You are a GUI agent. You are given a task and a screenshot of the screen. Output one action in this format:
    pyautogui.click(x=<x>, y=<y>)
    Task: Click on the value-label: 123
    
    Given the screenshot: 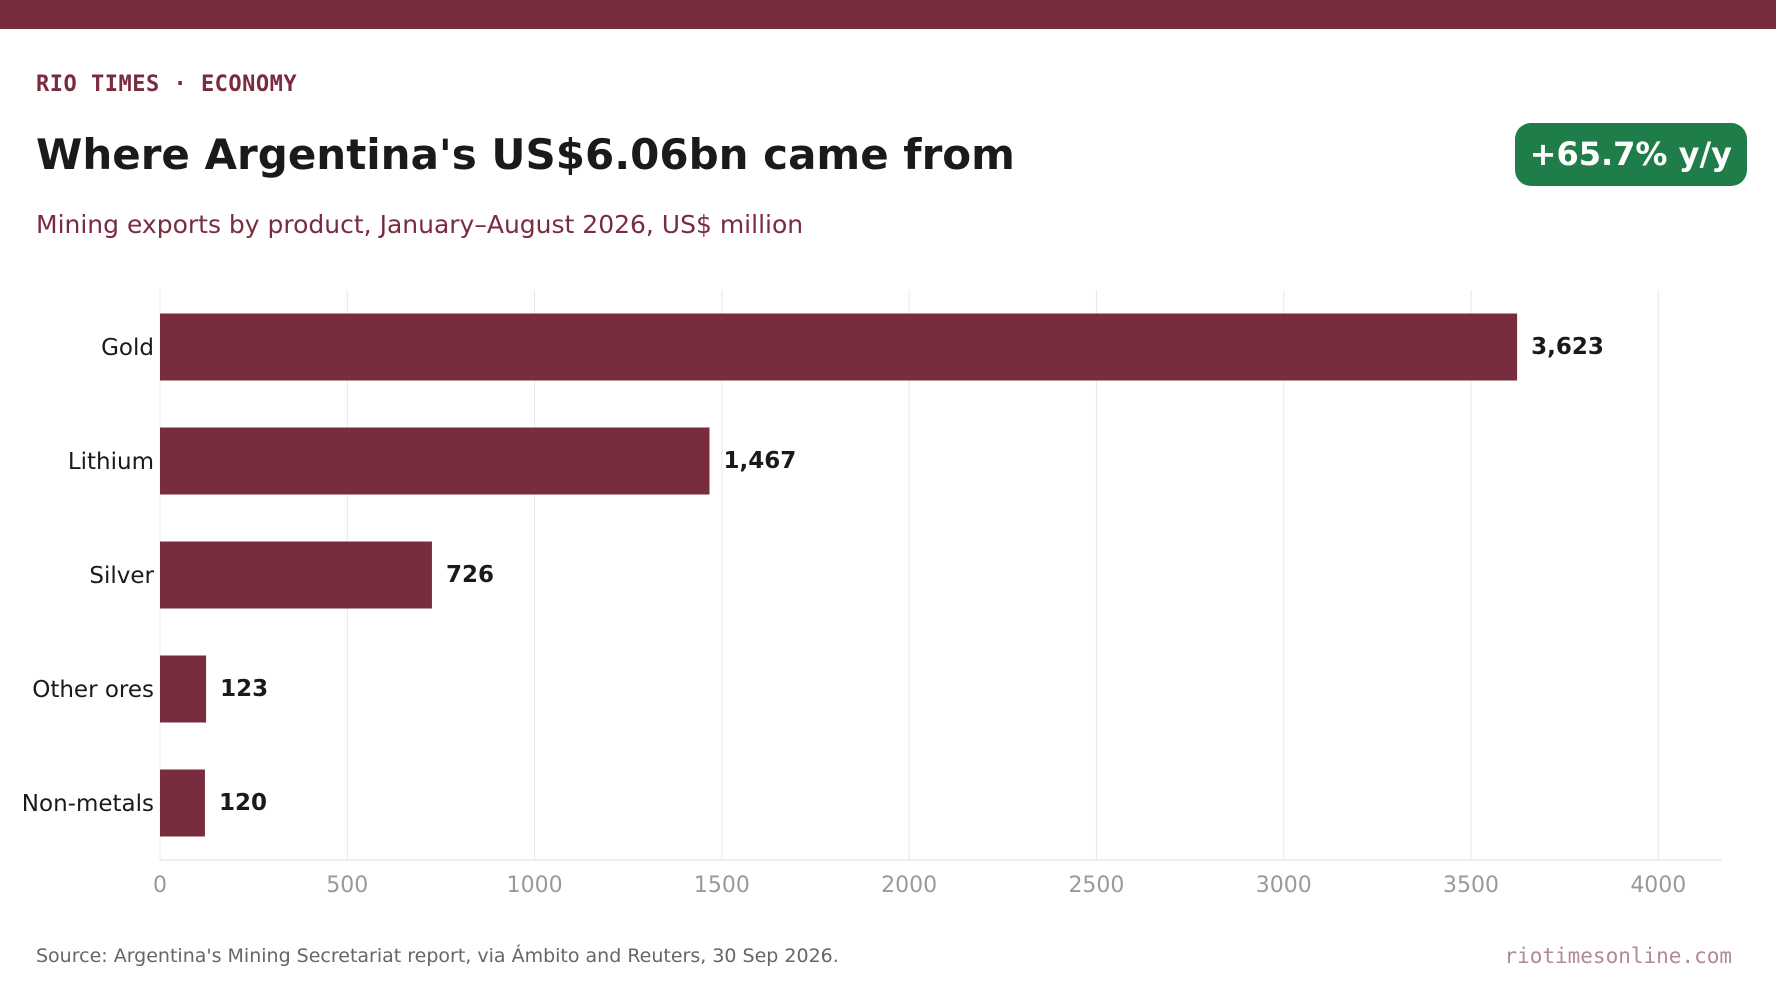 What is the action you would take?
    pyautogui.click(x=244, y=689)
    